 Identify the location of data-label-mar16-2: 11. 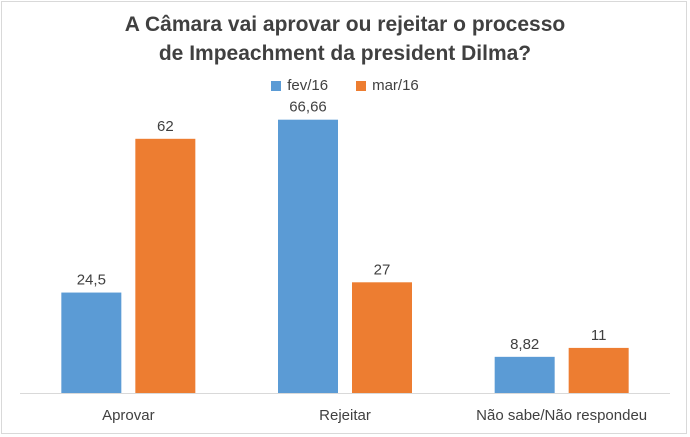
(599, 335).